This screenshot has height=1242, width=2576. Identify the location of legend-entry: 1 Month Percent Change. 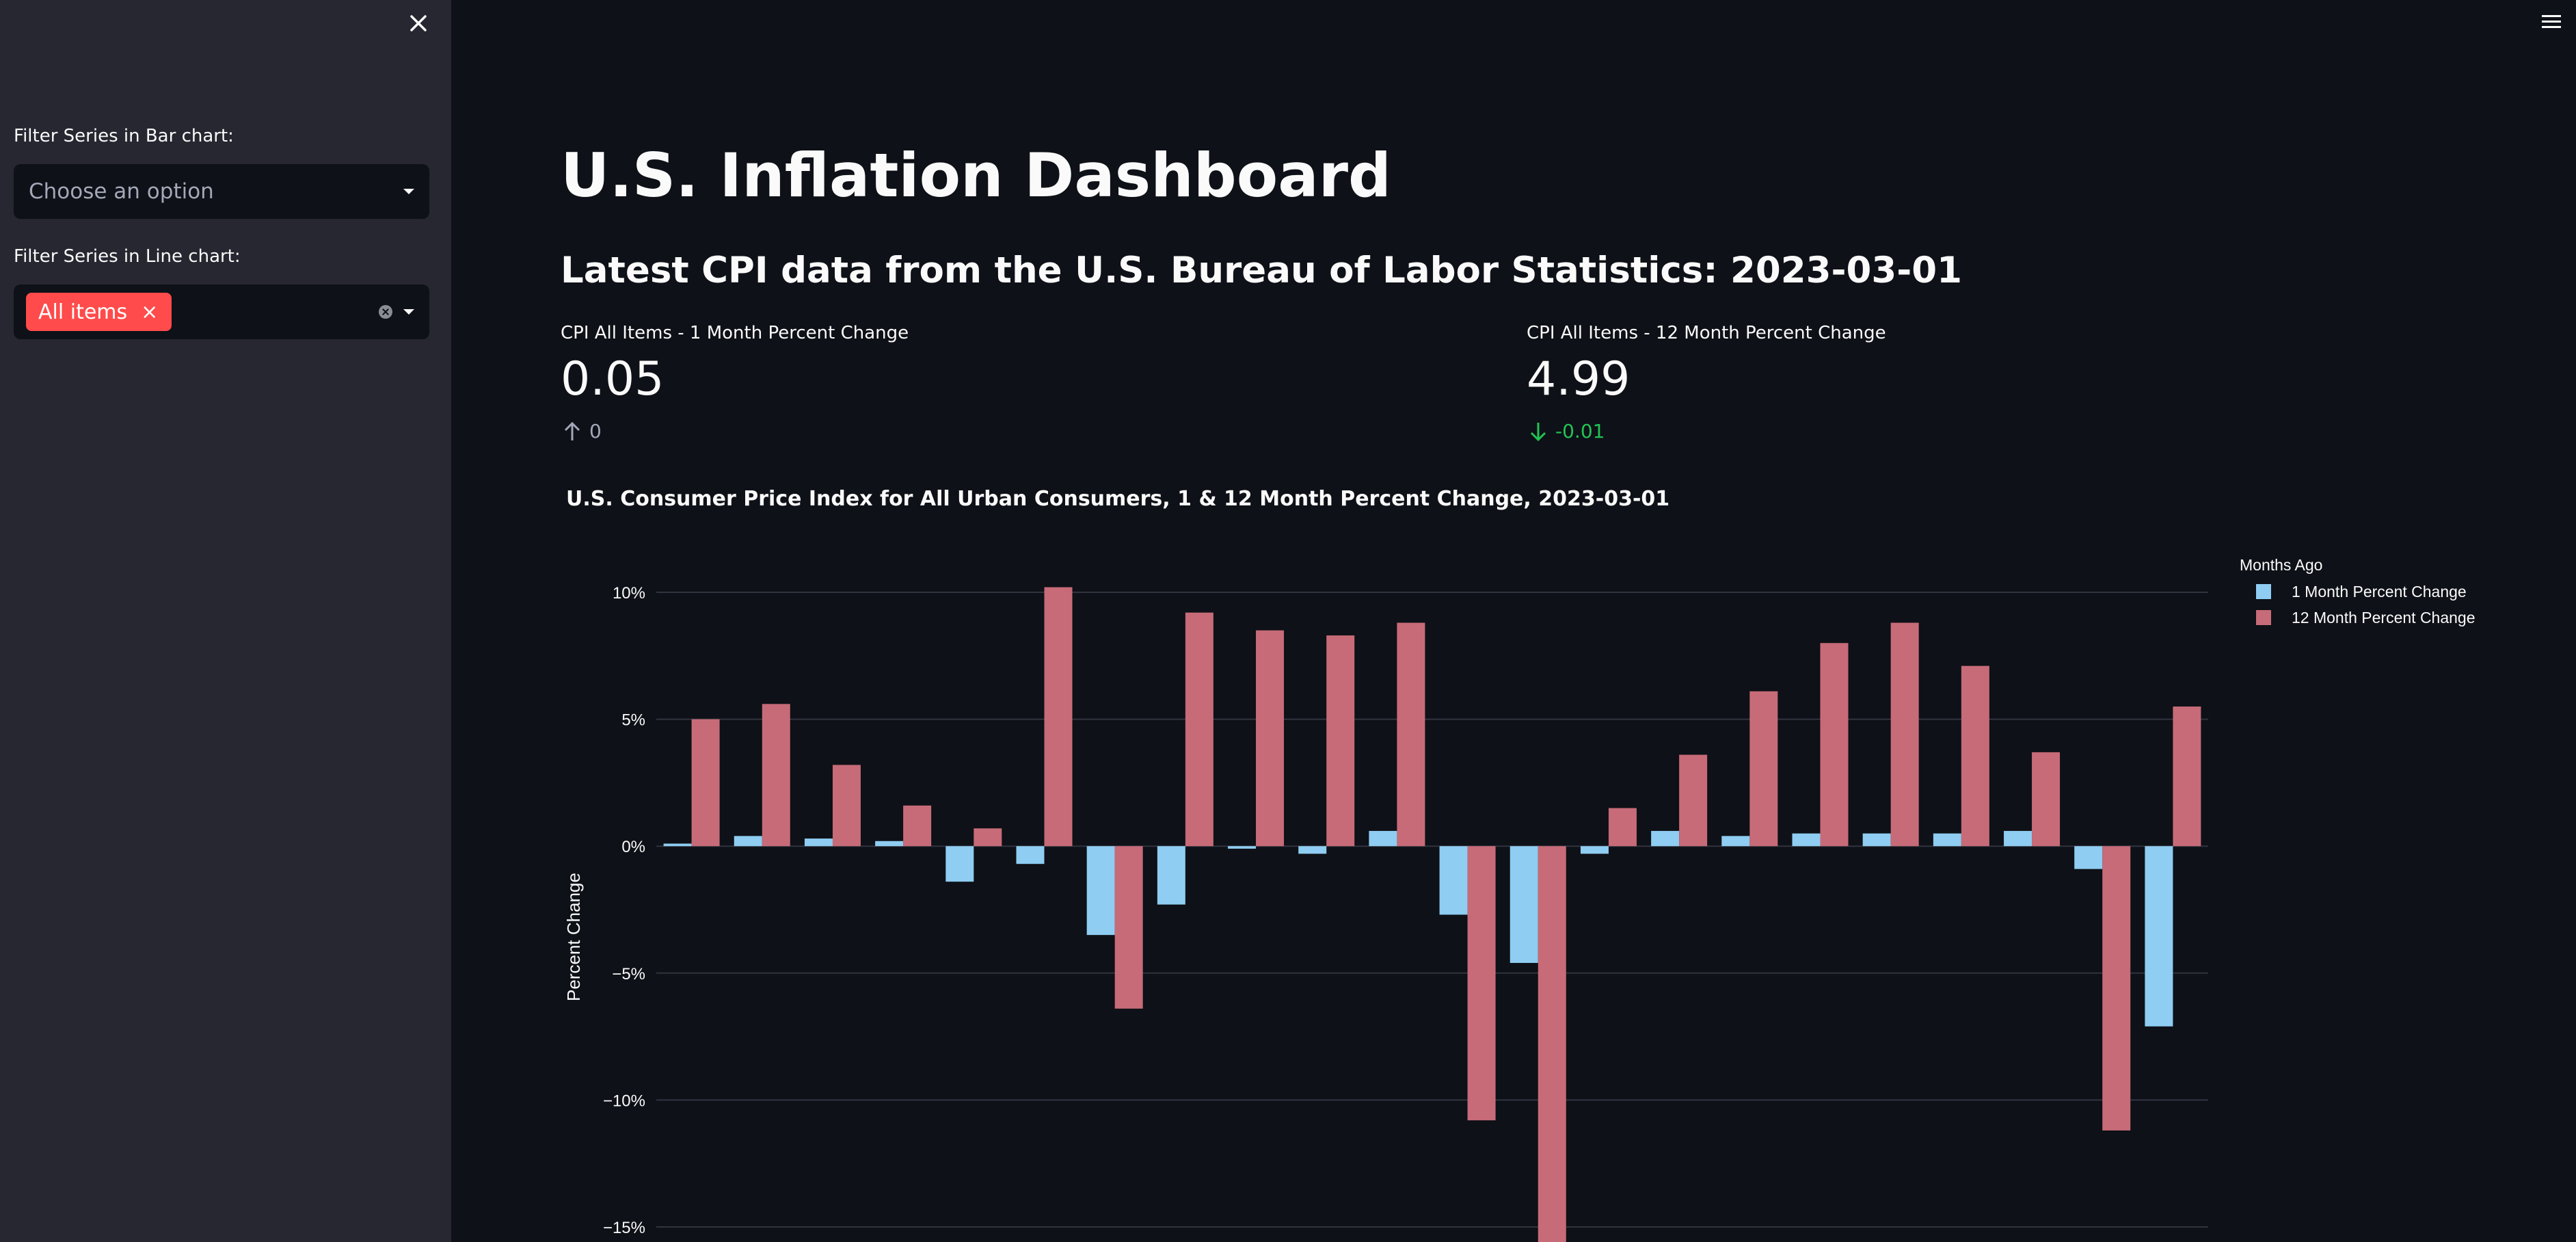
(2379, 592).